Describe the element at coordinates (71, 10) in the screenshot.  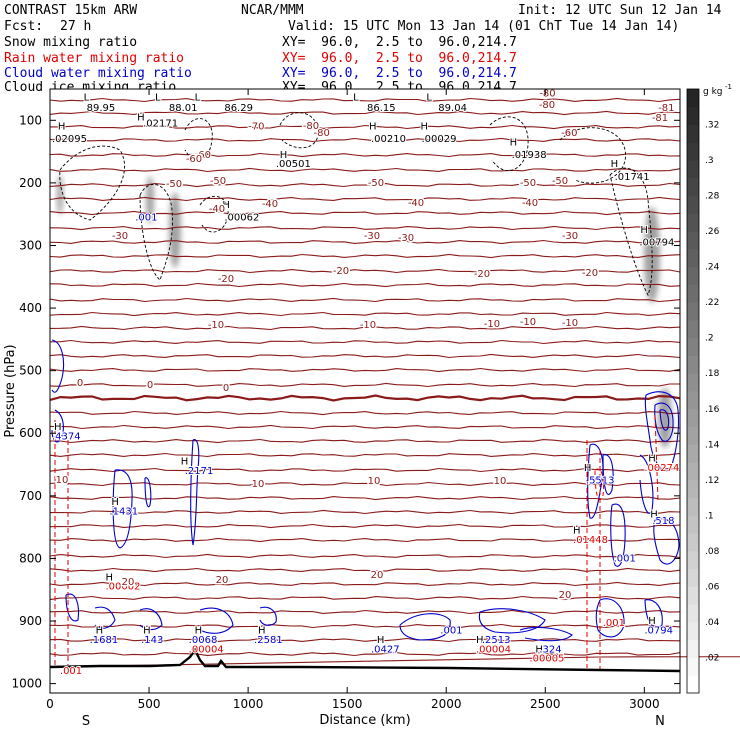
I see `model-title: CONTRAST 15km ARW` at that location.